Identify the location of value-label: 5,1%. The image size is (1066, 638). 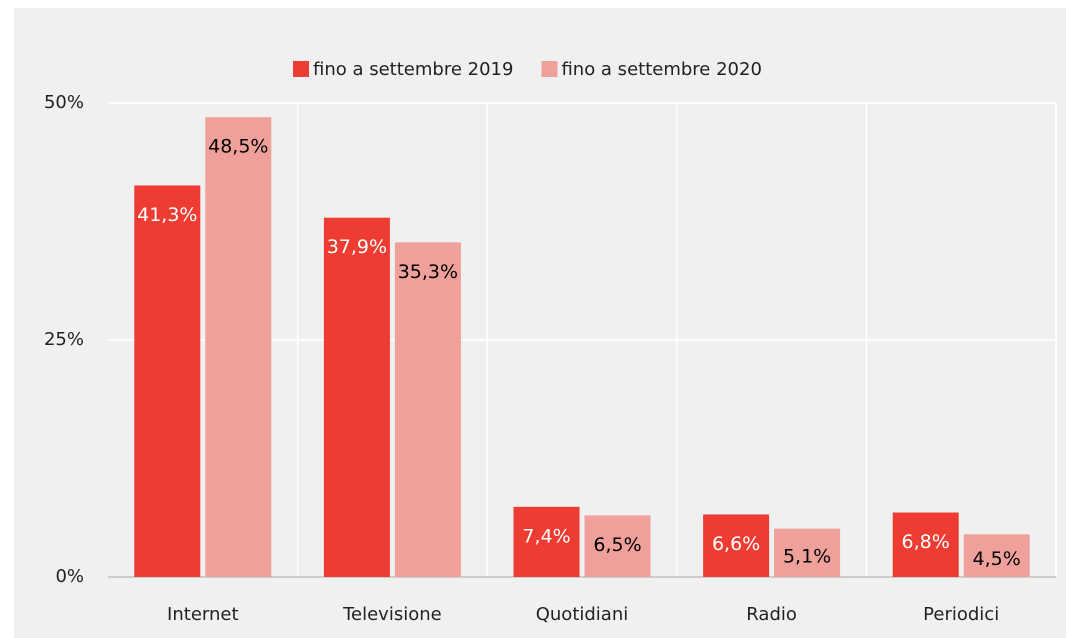
(807, 556).